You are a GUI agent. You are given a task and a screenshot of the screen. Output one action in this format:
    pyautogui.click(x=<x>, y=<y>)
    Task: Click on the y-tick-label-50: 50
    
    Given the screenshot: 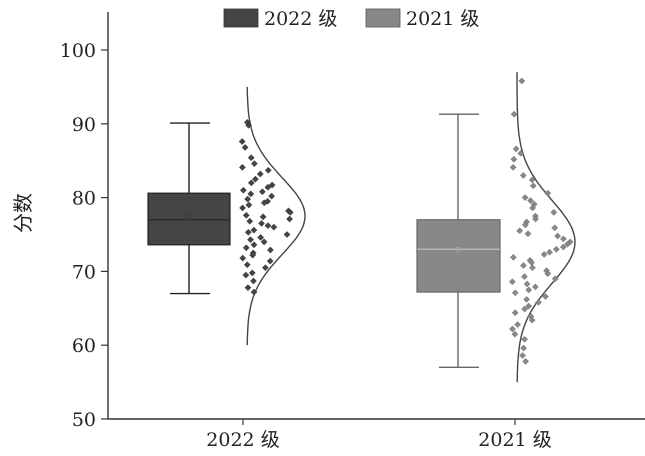 What is the action you would take?
    pyautogui.click(x=84, y=420)
    